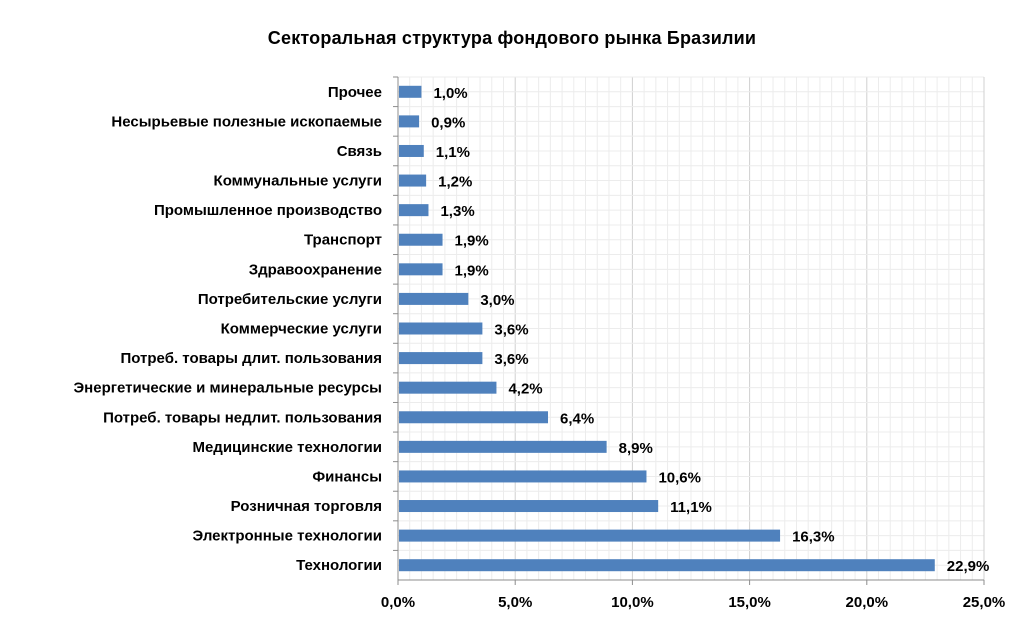  What do you see at coordinates (636, 448) in the screenshot?
I see `data-label: 8,9%` at bounding box center [636, 448].